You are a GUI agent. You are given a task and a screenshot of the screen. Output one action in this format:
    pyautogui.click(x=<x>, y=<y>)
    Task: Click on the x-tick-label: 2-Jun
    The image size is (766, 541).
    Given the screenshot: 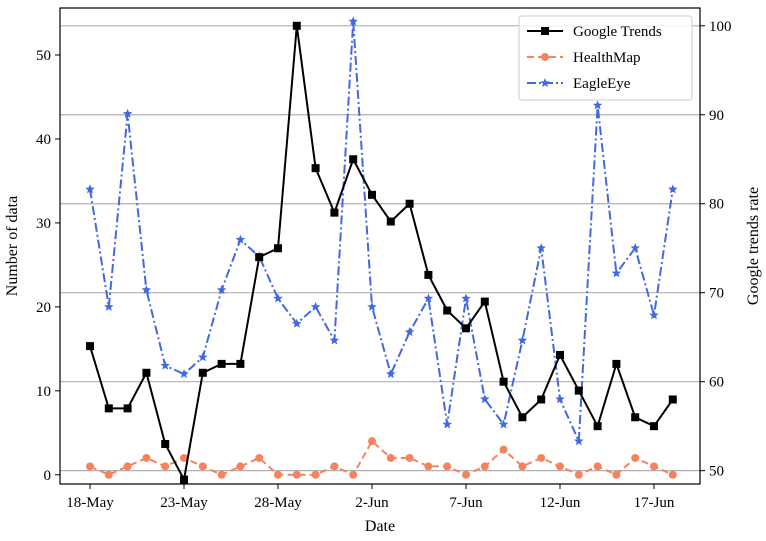 What is the action you would take?
    pyautogui.click(x=372, y=503)
    